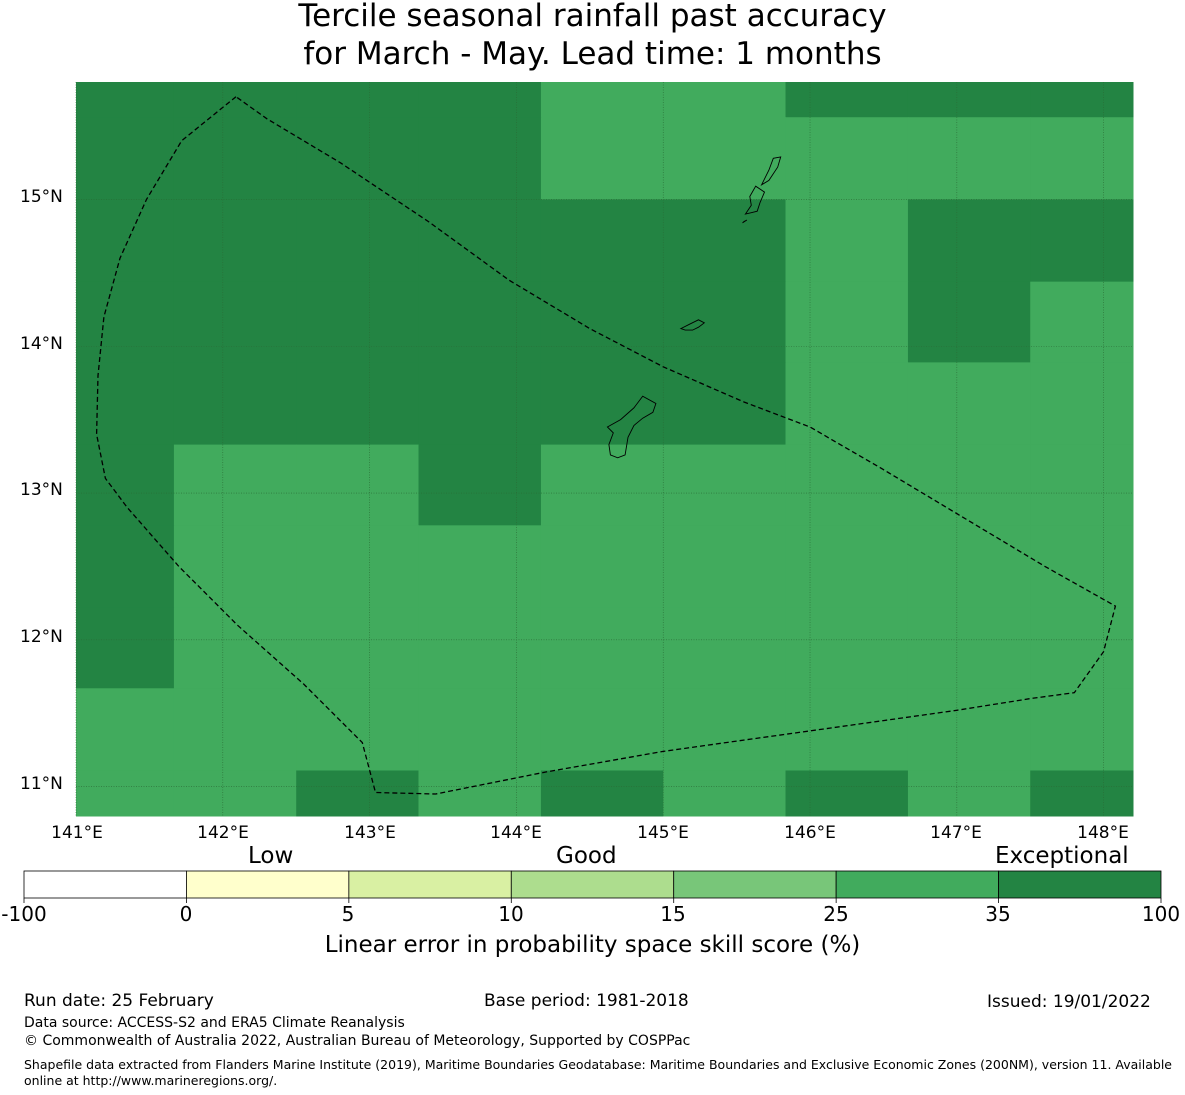 Image resolution: width=1185 pixels, height=1095 pixels. What do you see at coordinates (1161, 914) in the screenshot?
I see `colorbar-tick: 100` at bounding box center [1161, 914].